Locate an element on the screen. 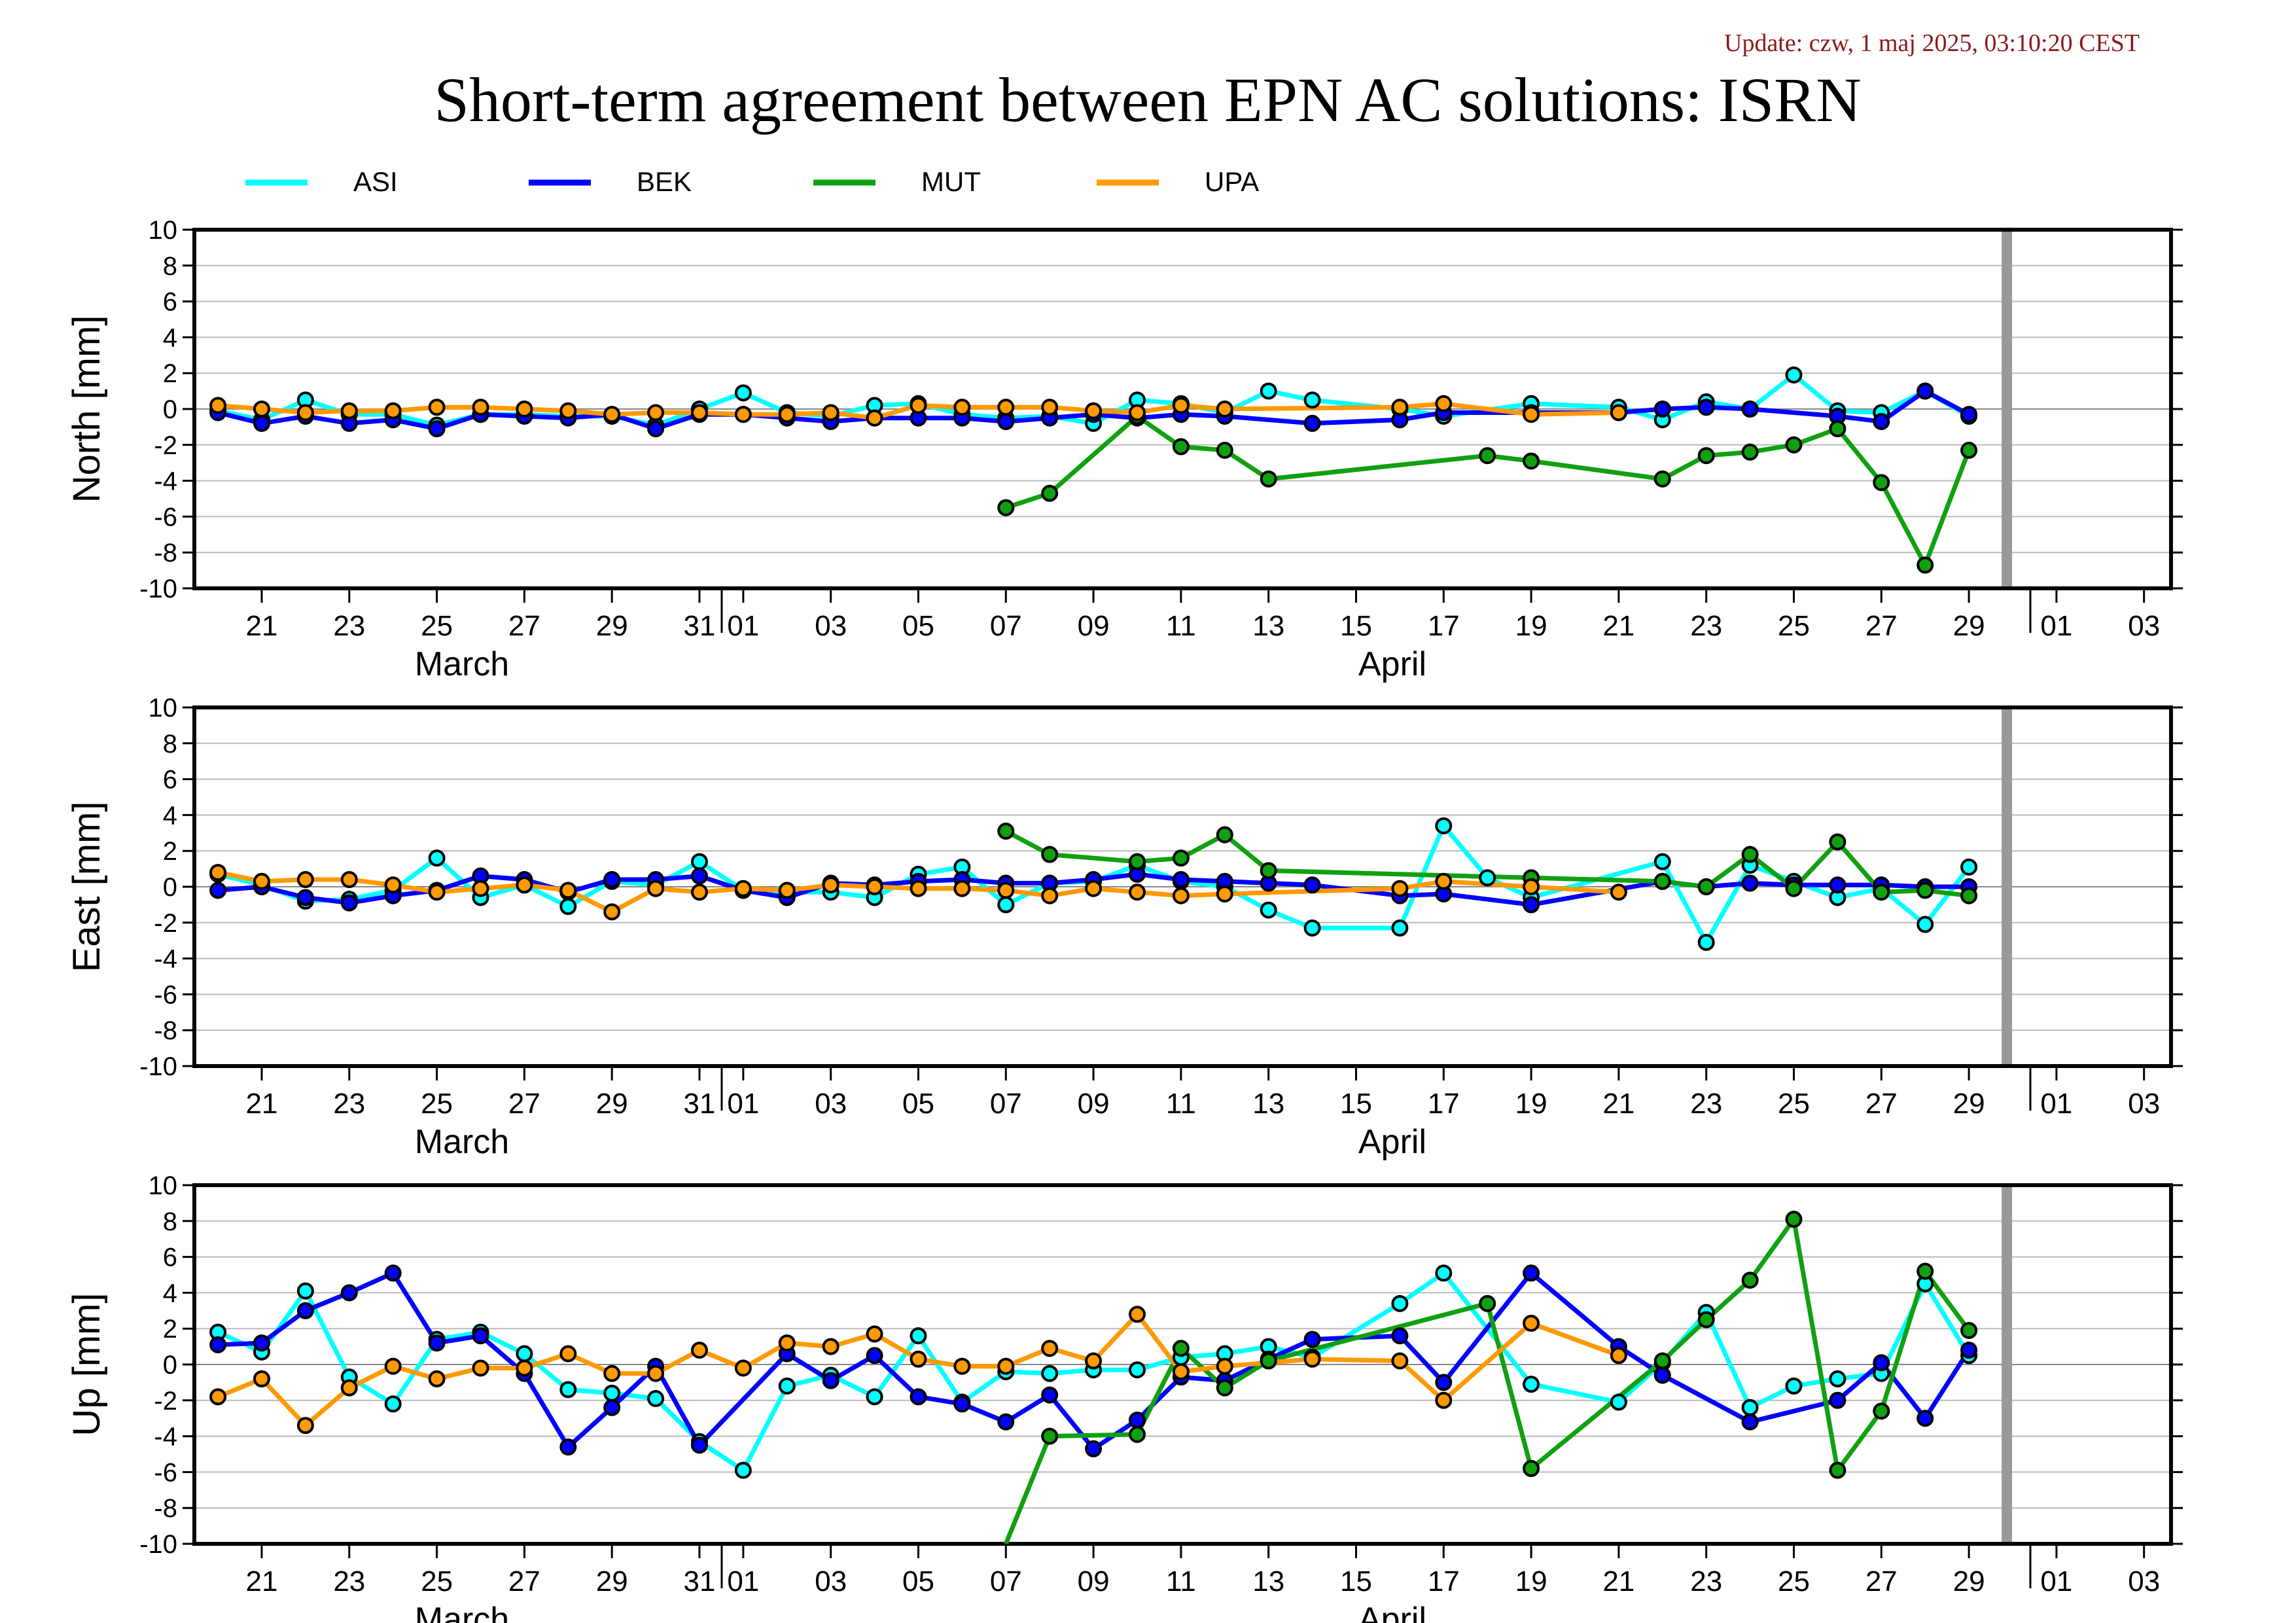 This screenshot has height=1623, width=2296. legend-label-bek: BEK is located at coordinates (665, 182).